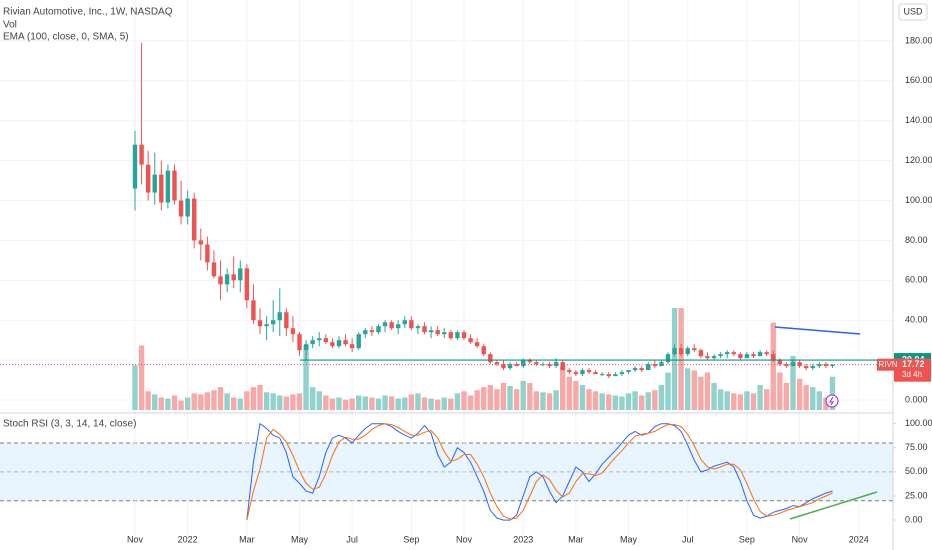  I want to click on symbol-box, so click(888, 364).